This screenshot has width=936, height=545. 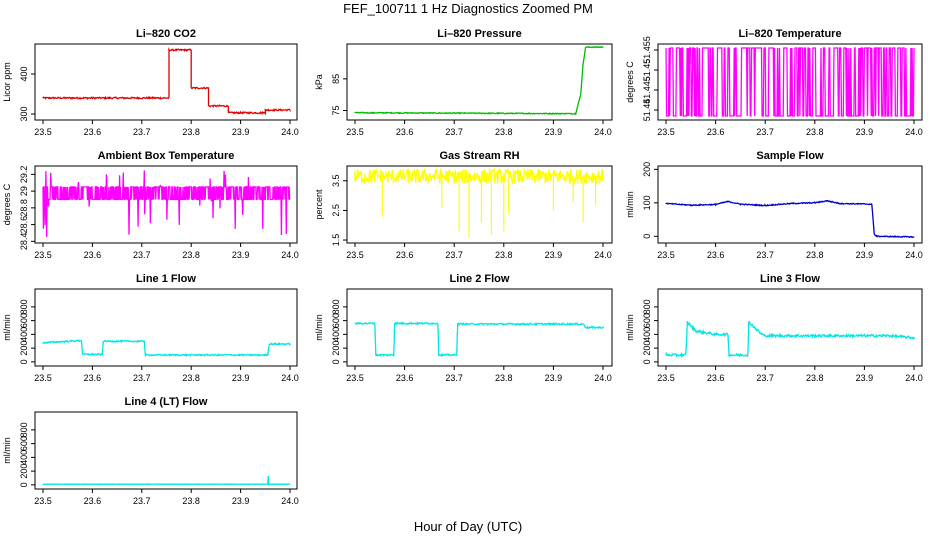 I want to click on y-axis-label: Licor ppm, so click(x=7, y=82).